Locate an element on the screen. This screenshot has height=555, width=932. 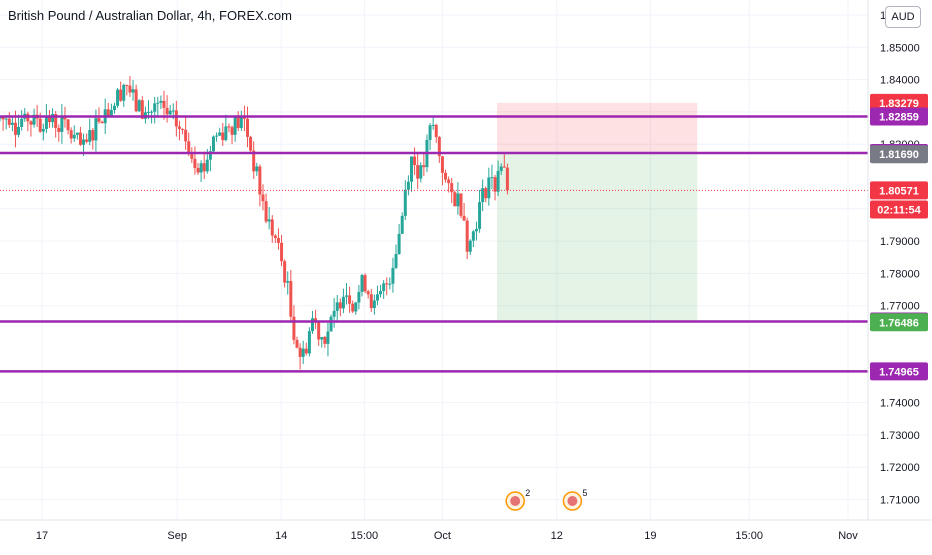
flag-icon is located at coordinates (515, 501).